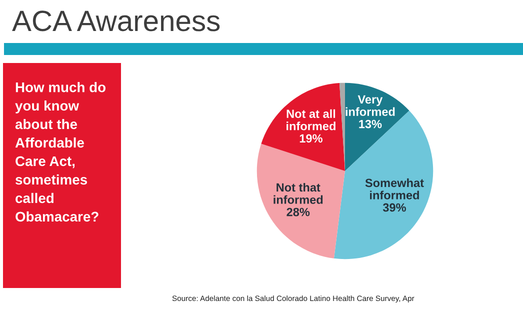 Image resolution: width=523 pixels, height=328 pixels. I want to click on data-label: 28%, so click(298, 212).